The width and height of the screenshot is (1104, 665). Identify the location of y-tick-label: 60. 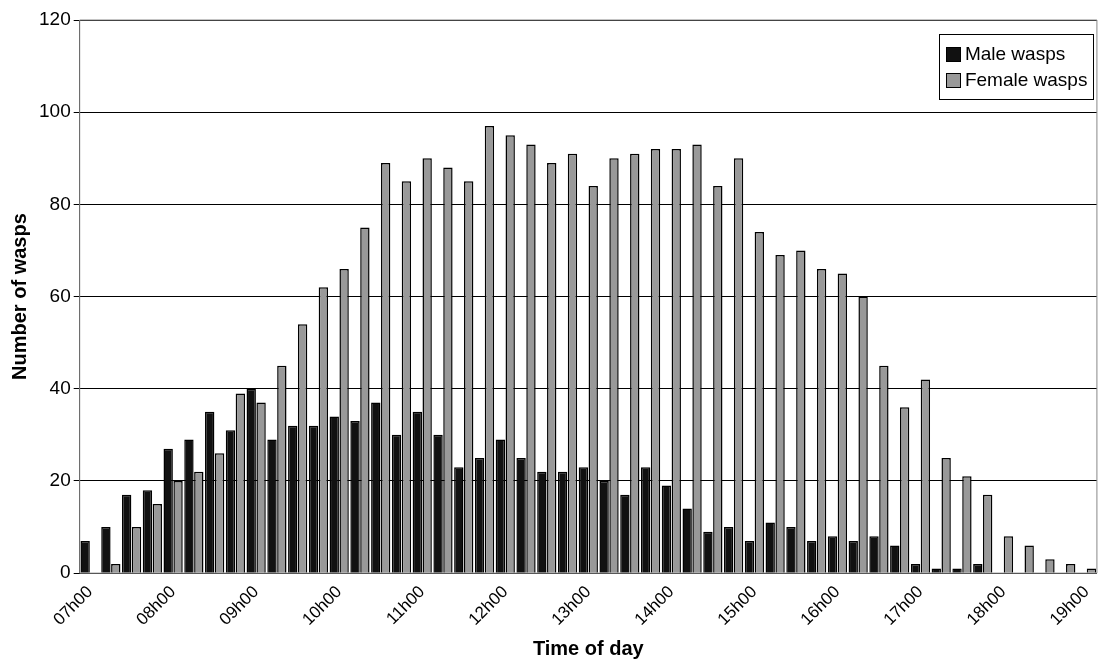
(60, 295).